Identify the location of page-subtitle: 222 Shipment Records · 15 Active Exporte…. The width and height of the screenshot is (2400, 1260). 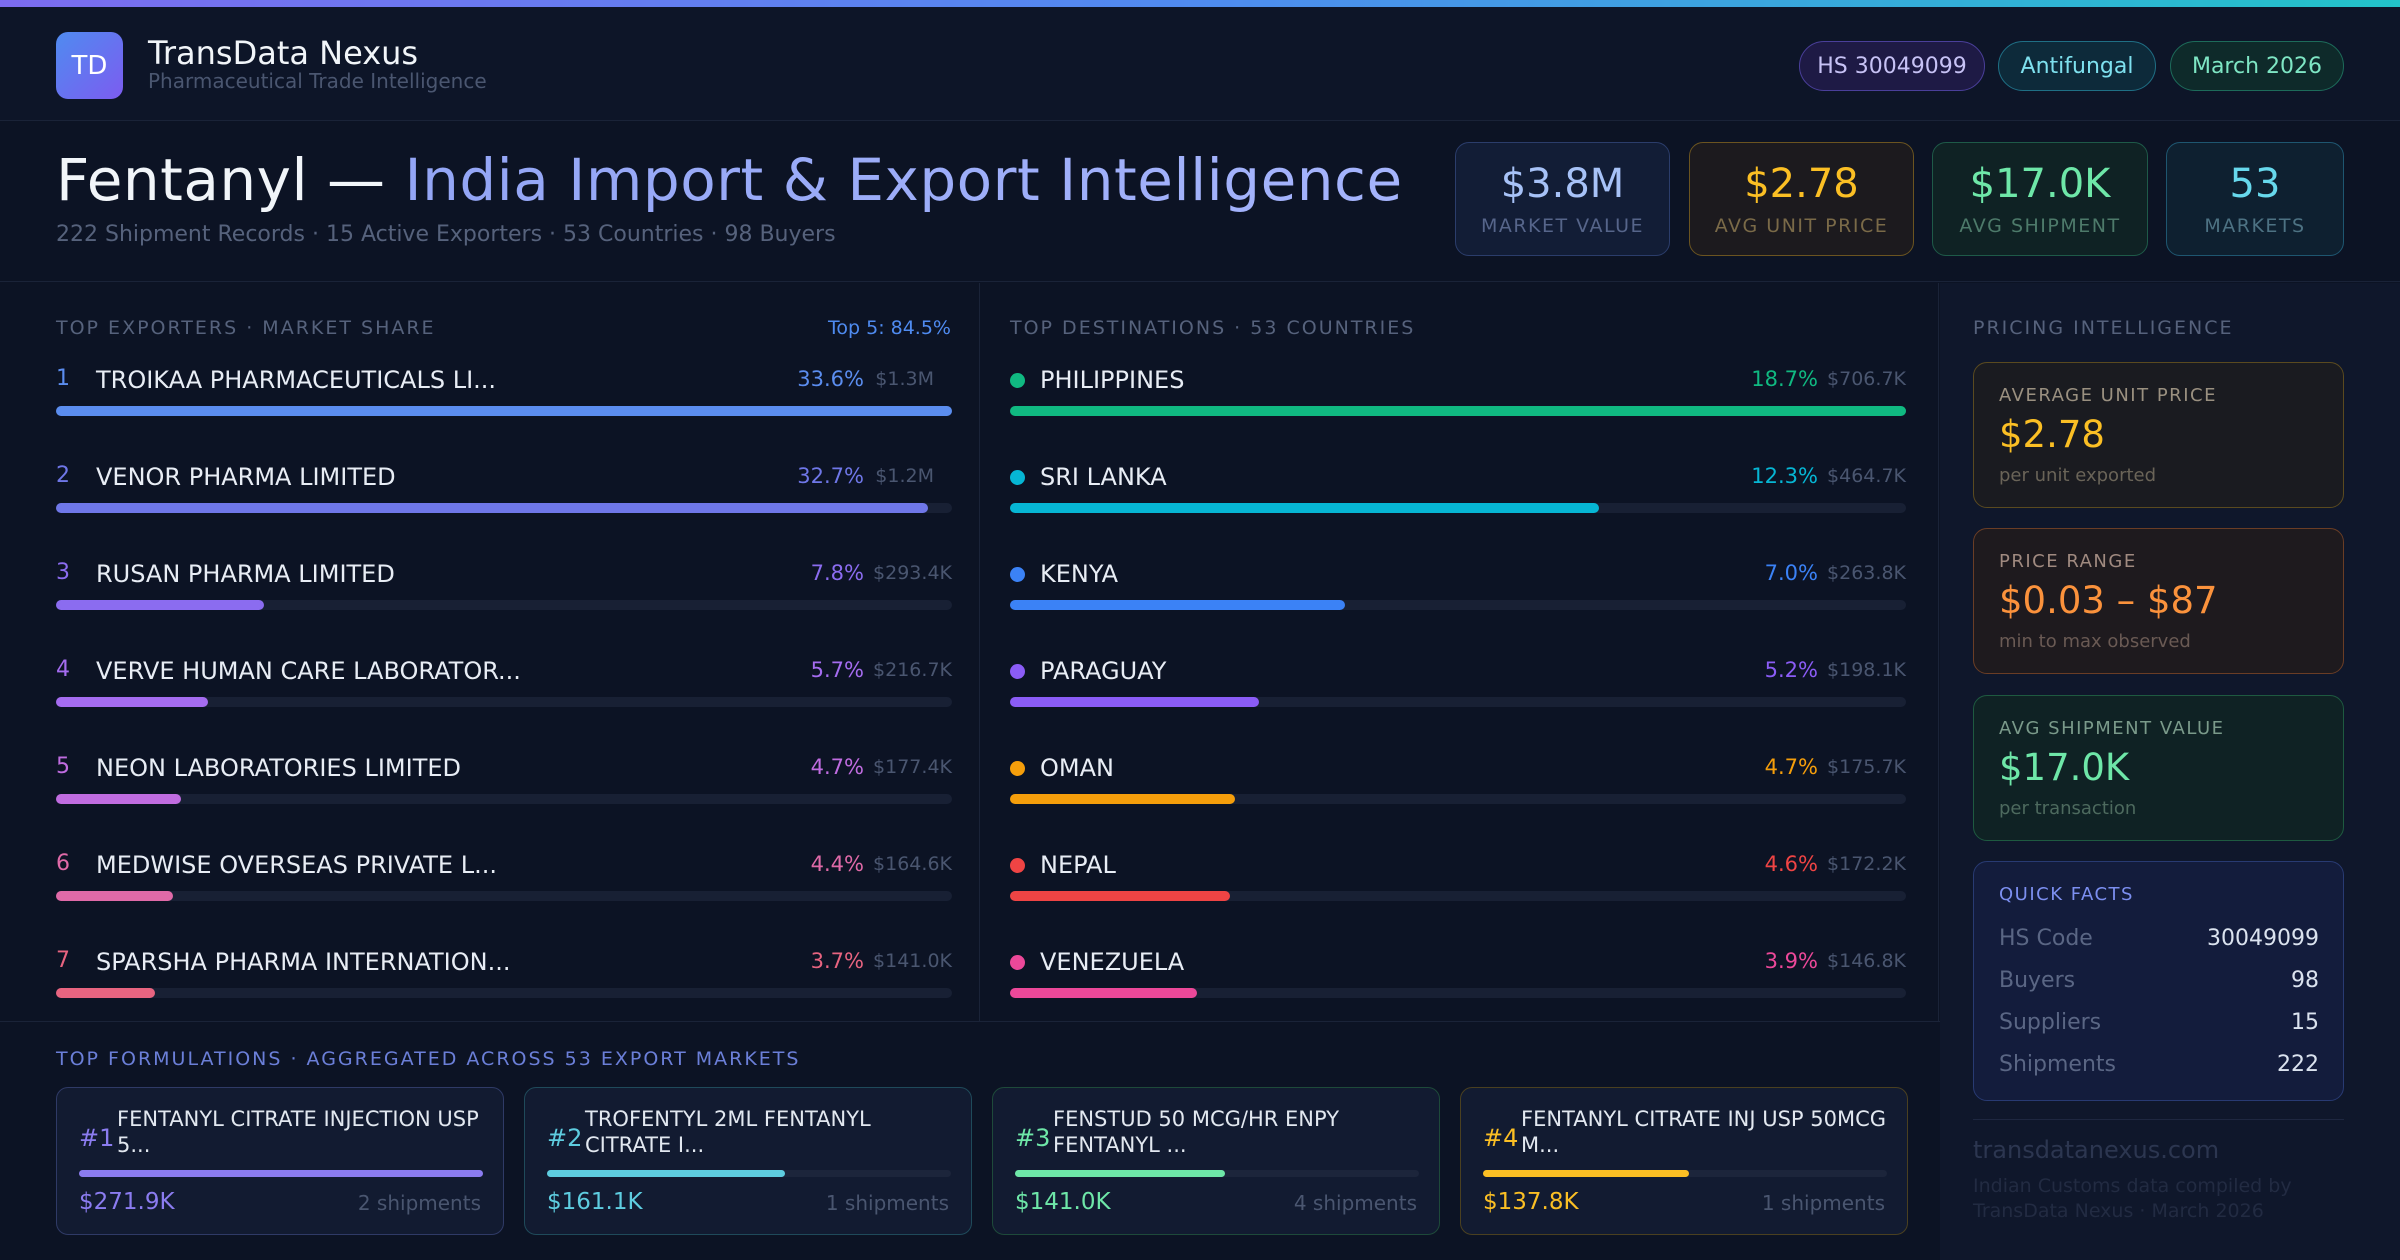
(446, 234).